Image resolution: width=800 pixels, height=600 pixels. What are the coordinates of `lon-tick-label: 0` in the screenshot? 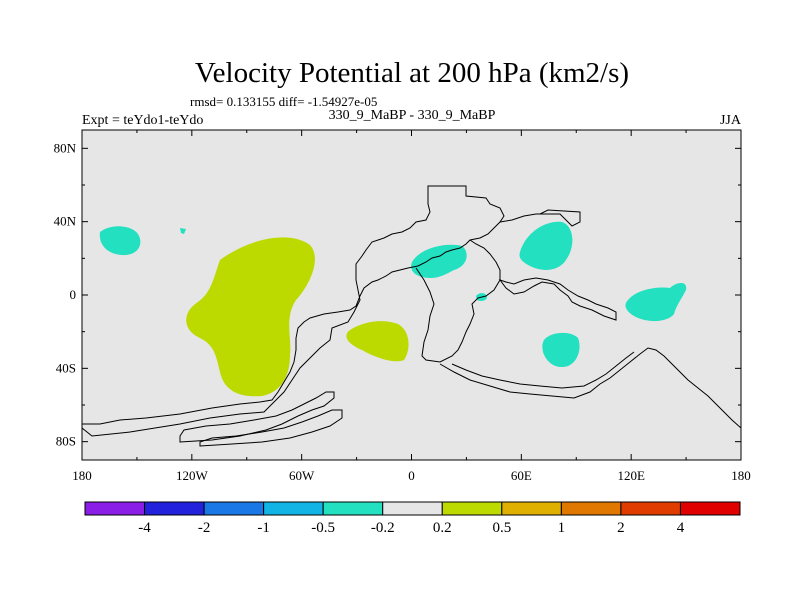 It's located at (411, 475).